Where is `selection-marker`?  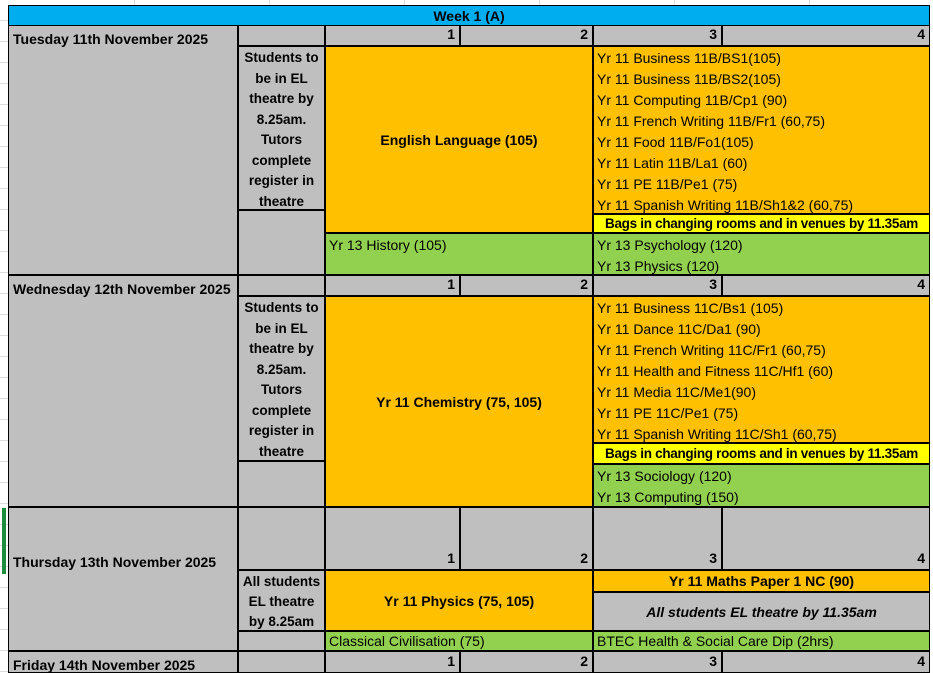
selection-marker is located at coordinates (4, 541).